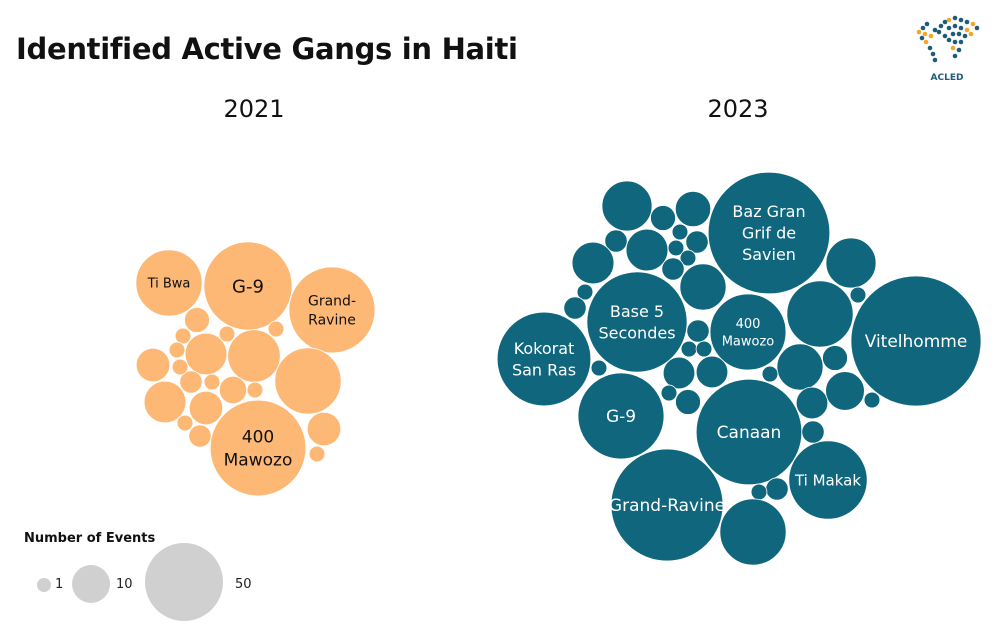  I want to click on bubble-label: Grand-Ravine, so click(667, 506).